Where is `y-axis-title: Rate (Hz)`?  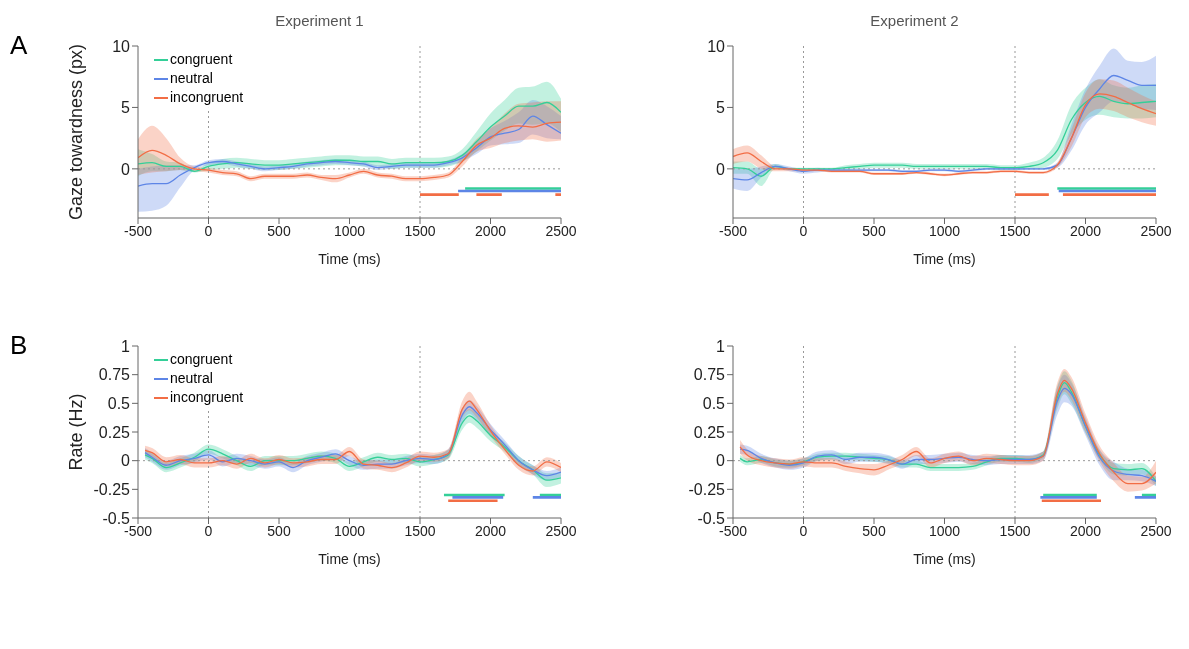 y-axis-title: Rate (Hz) is located at coordinates (76, 432).